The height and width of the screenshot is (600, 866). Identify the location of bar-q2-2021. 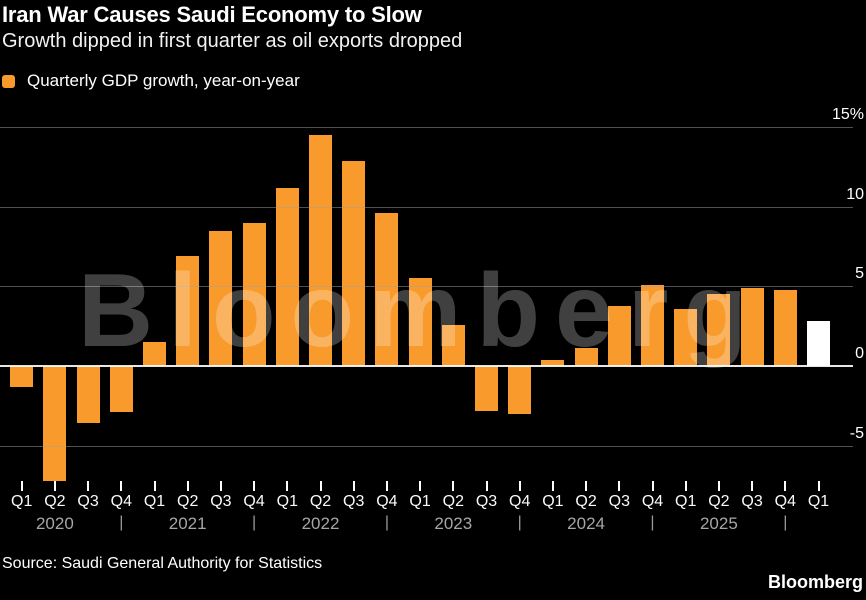
(188, 311).